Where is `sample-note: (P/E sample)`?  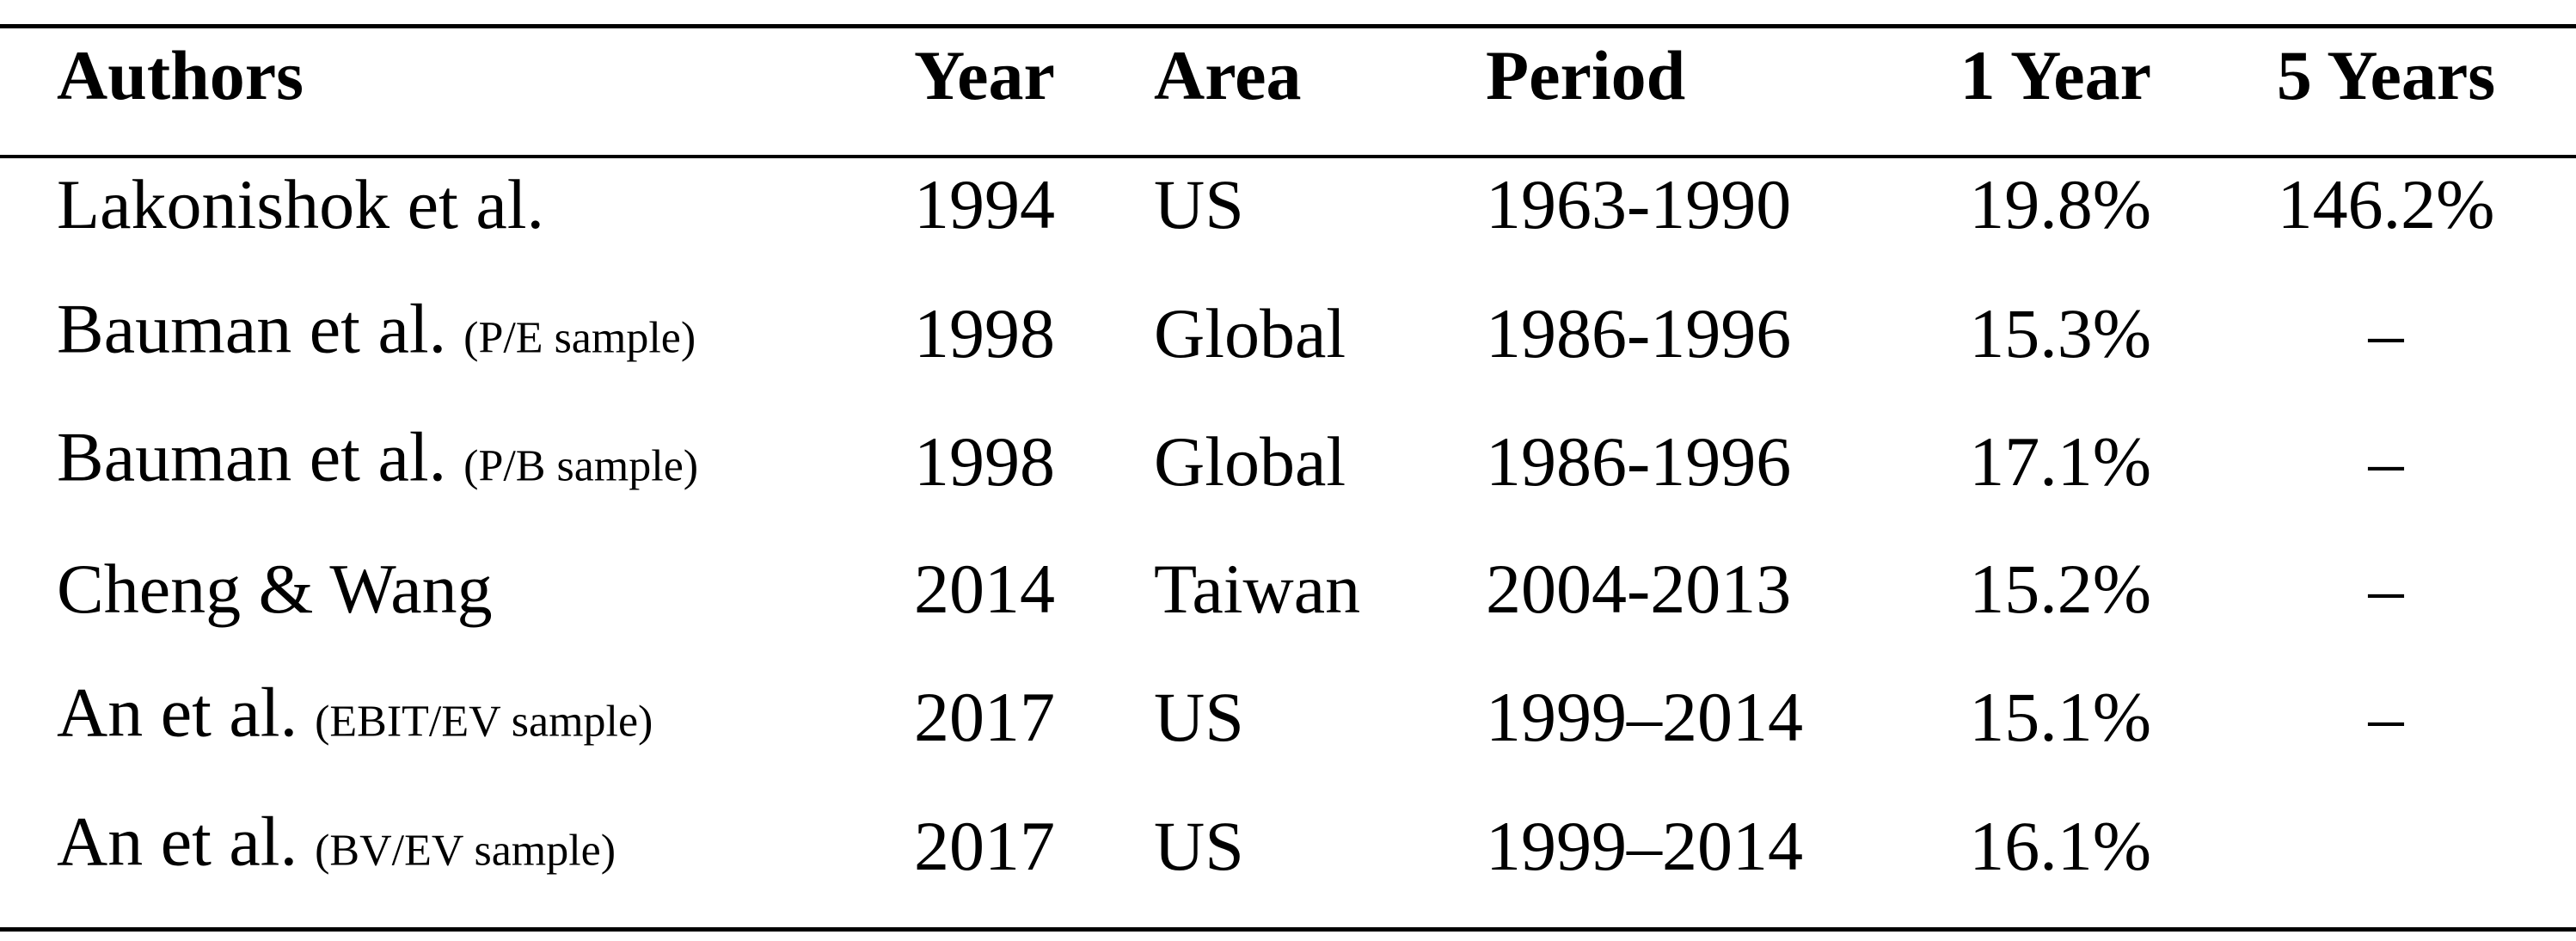 sample-note: (P/E sample) is located at coordinates (580, 338).